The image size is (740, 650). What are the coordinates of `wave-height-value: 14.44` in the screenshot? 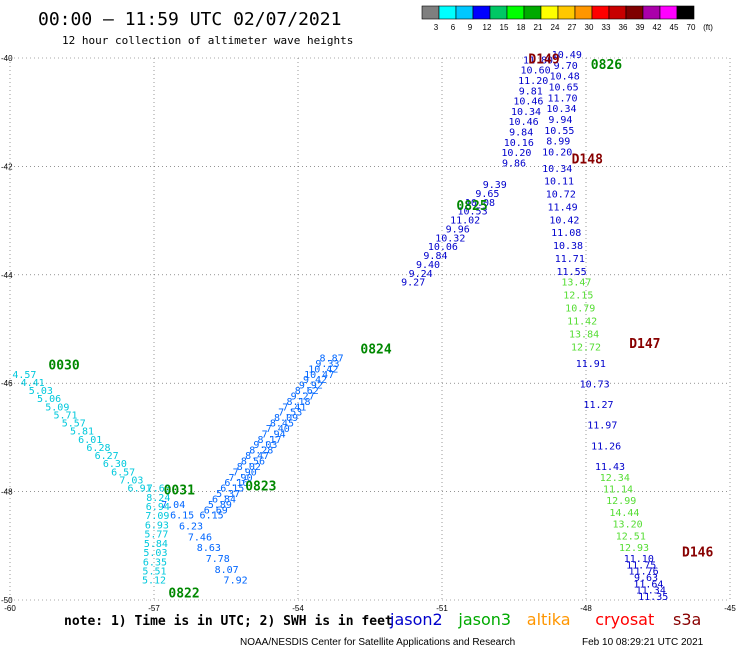 It's located at (624, 513).